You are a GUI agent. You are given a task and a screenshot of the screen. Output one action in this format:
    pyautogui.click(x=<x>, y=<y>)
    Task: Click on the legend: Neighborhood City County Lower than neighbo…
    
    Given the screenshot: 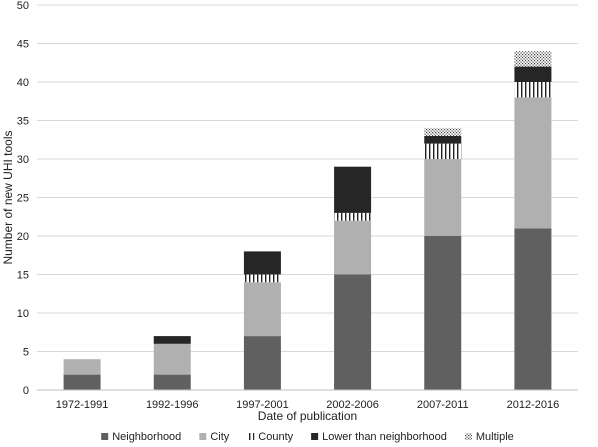 What is the action you would take?
    pyautogui.click(x=307, y=437)
    